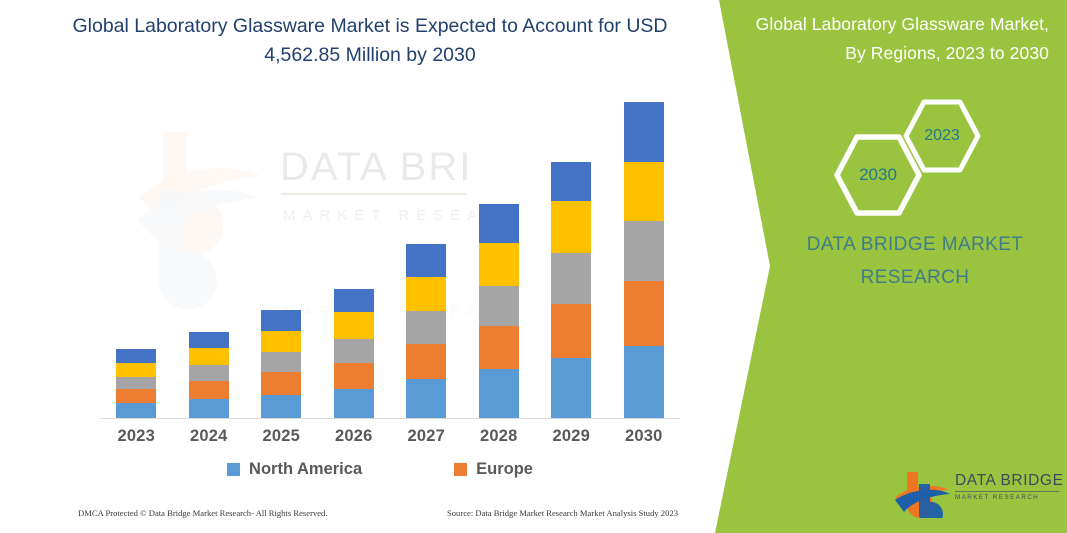  Describe the element at coordinates (281, 383) in the screenshot. I see `bar-segment-europe-2025` at that location.